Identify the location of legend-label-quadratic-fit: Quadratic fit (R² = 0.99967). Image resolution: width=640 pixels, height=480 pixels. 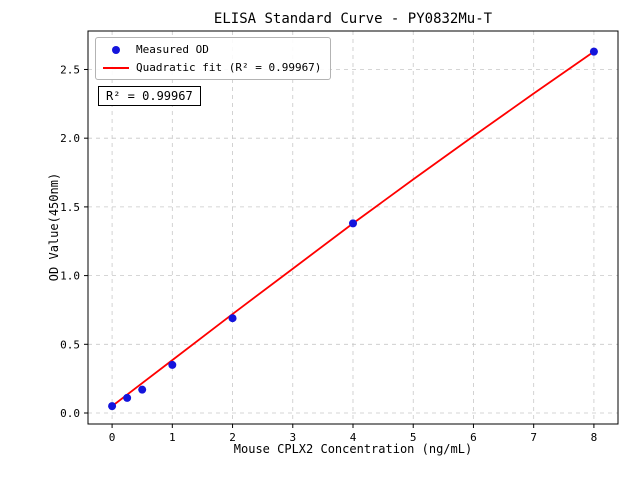
(229, 67).